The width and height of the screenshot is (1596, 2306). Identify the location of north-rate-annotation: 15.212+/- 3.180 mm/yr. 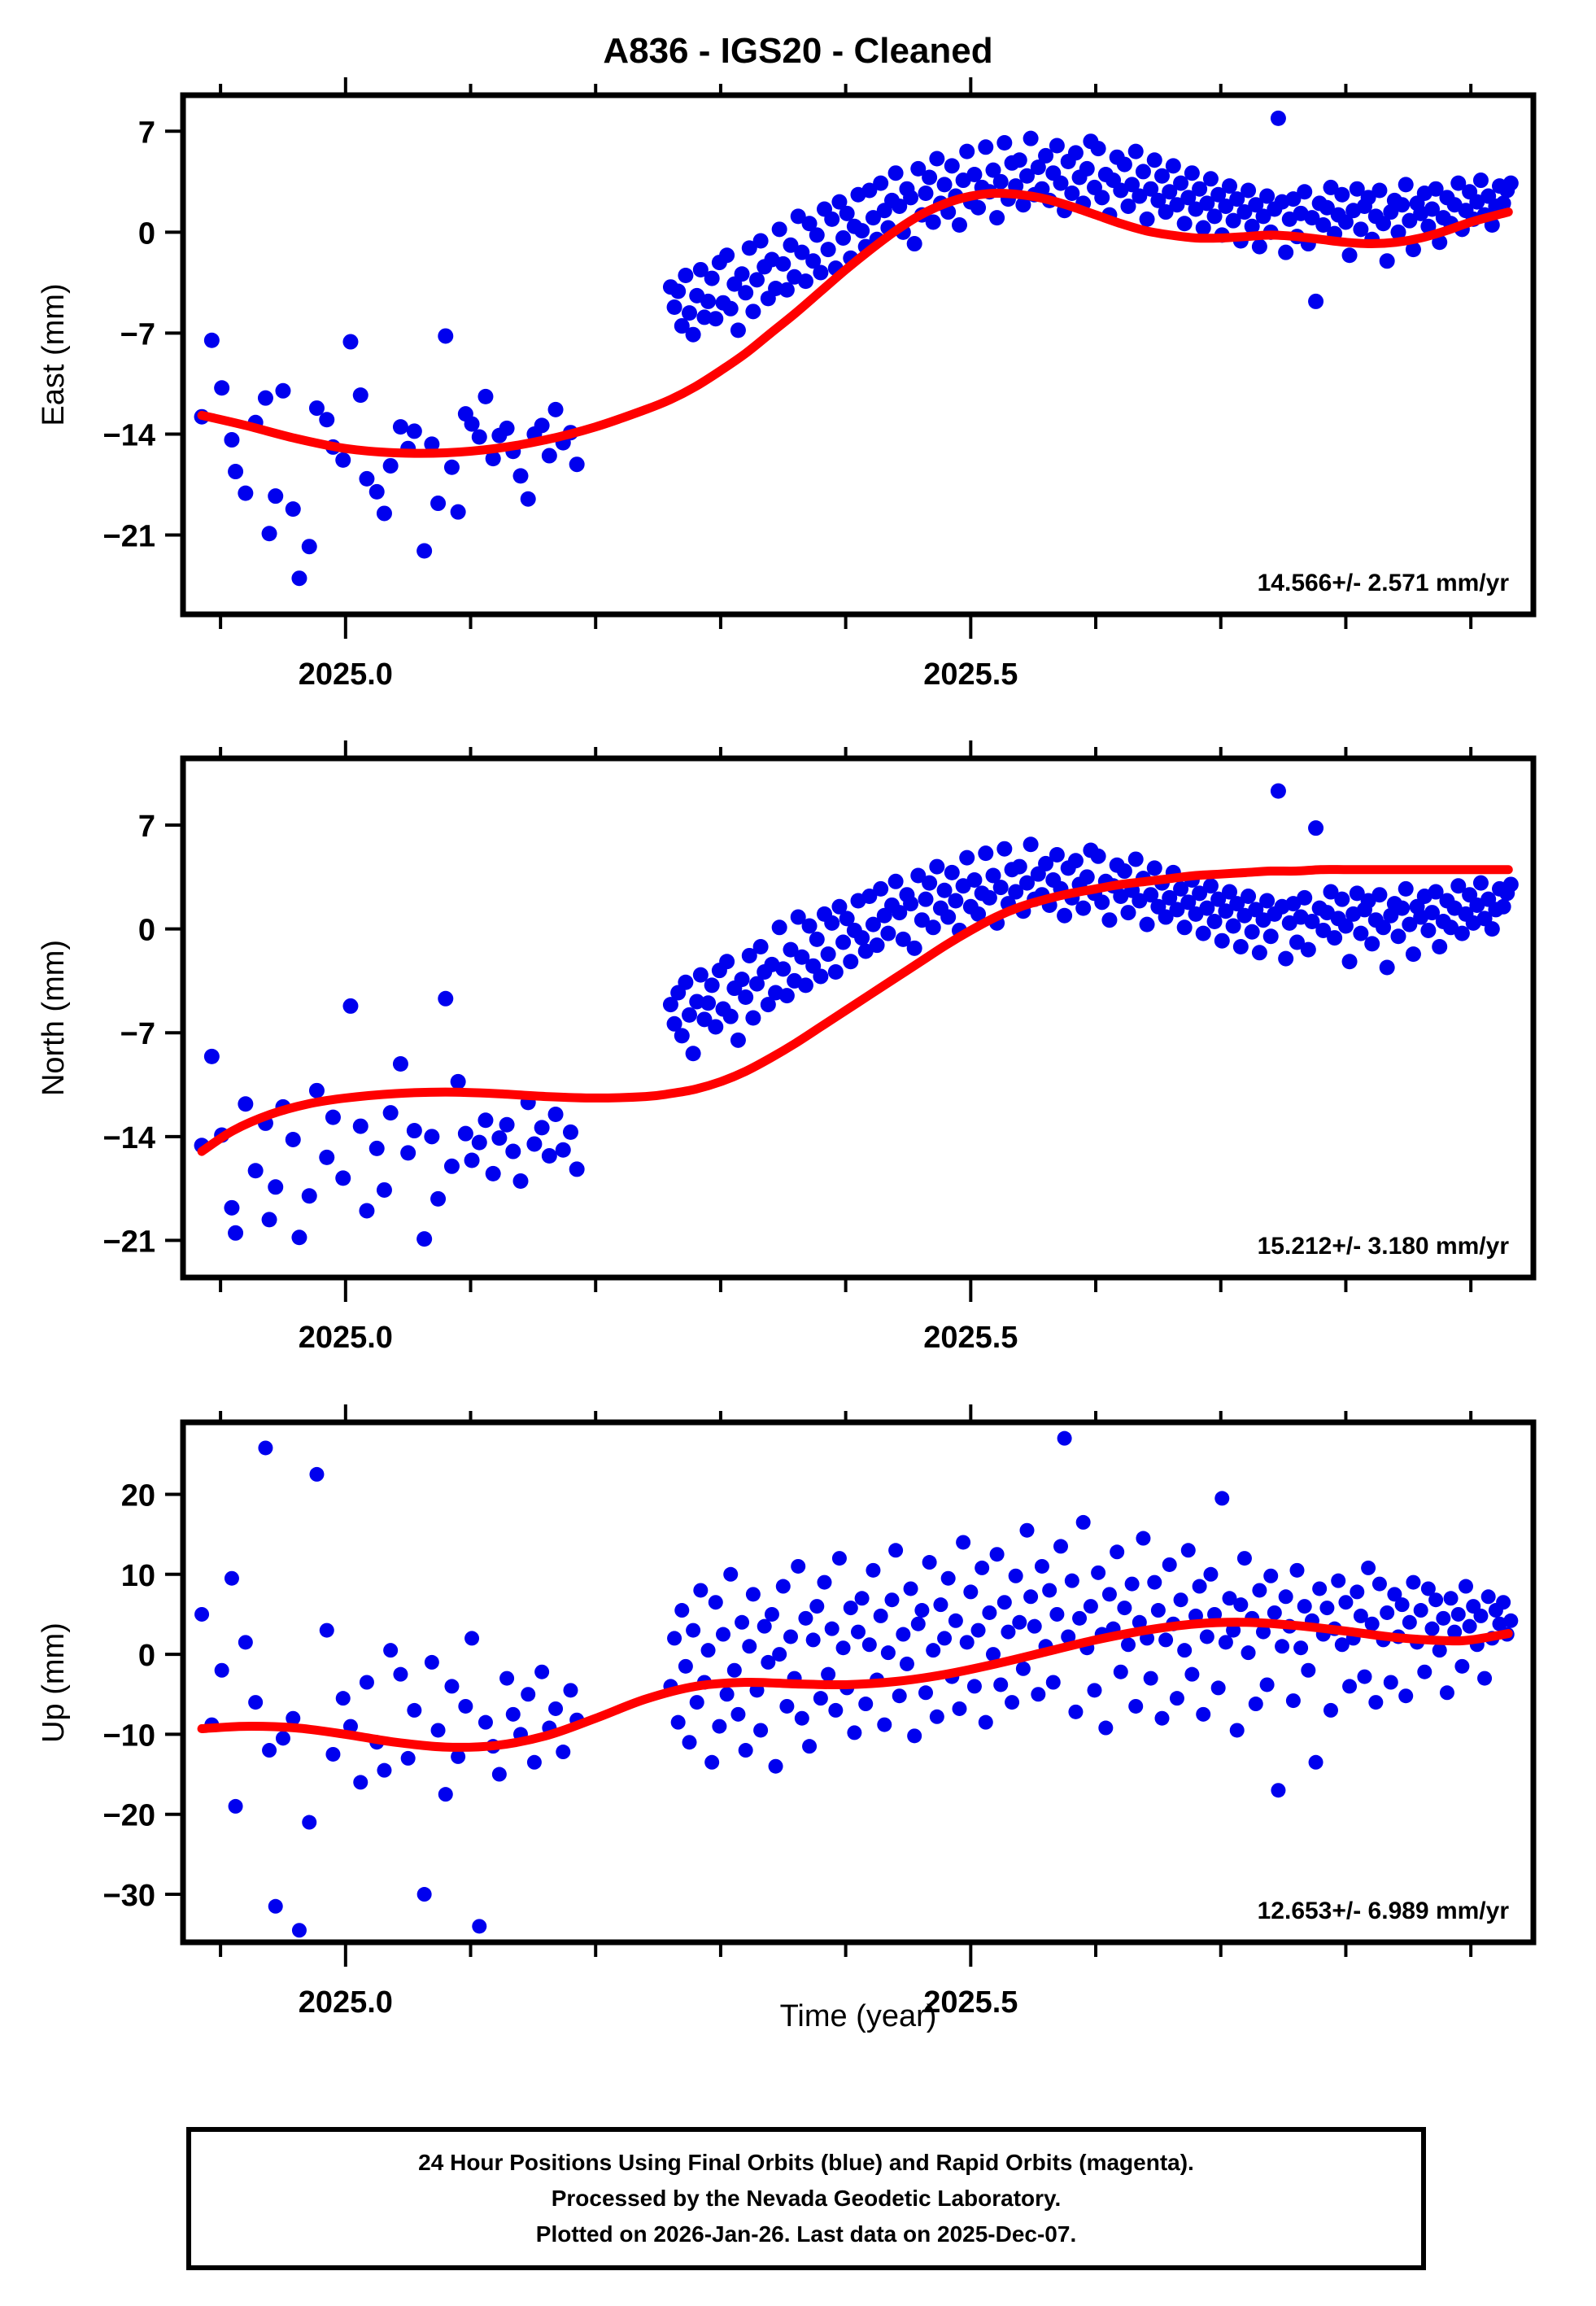
(1384, 1246).